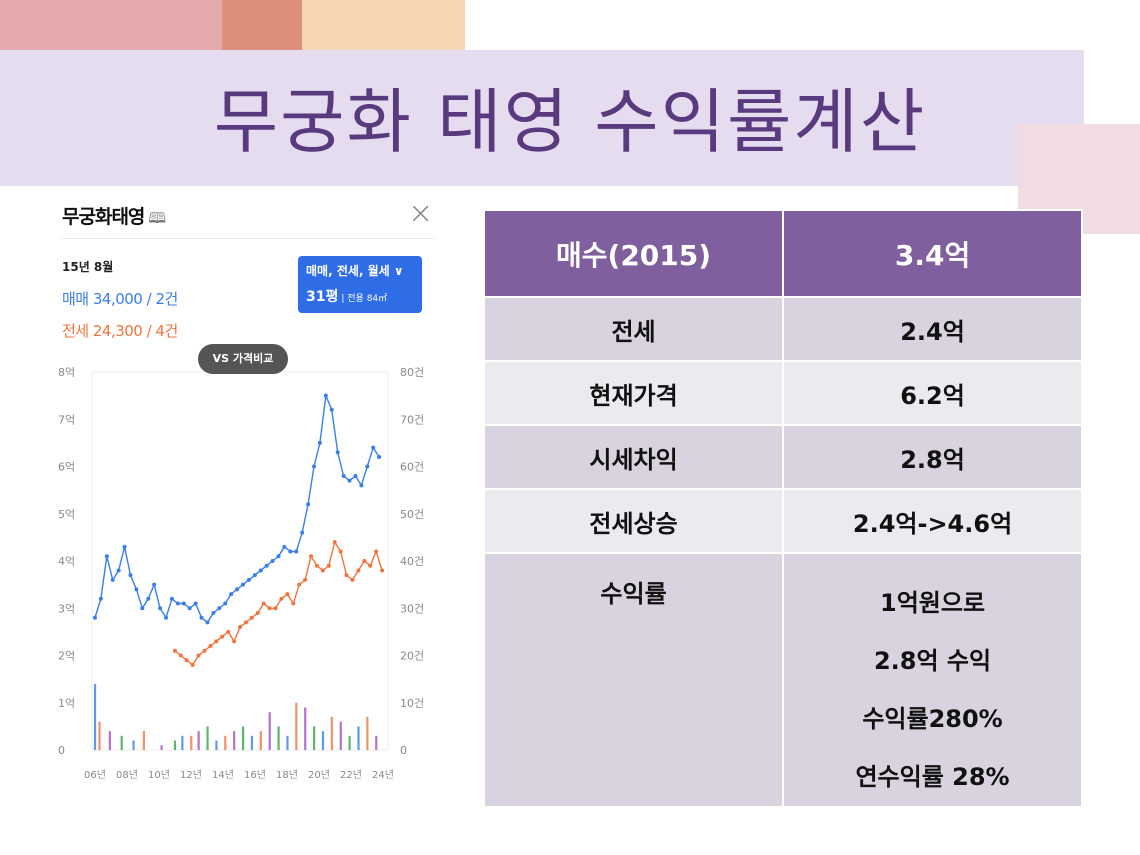  I want to click on y-axis-left-label: 4억, so click(66, 561).